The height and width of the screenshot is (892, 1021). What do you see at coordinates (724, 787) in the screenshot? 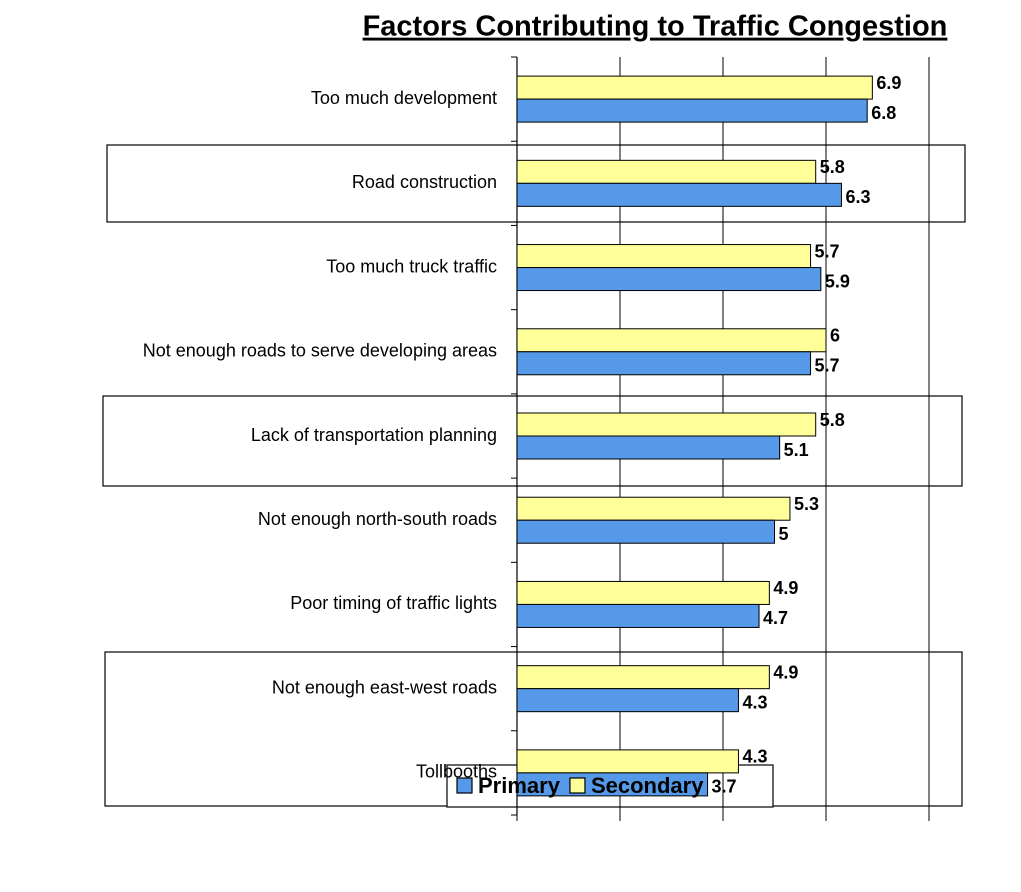
I see `data-label: 3.7` at bounding box center [724, 787].